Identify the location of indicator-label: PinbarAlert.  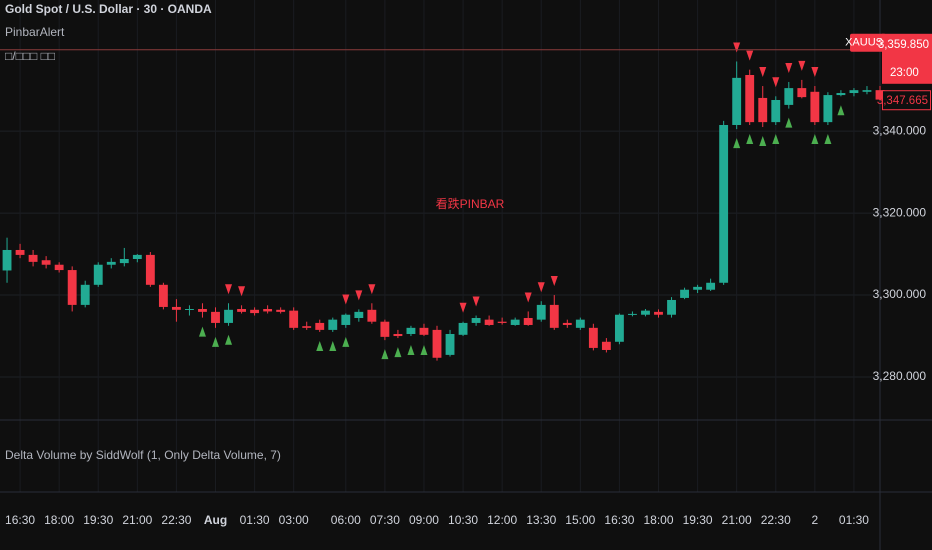
(35, 32).